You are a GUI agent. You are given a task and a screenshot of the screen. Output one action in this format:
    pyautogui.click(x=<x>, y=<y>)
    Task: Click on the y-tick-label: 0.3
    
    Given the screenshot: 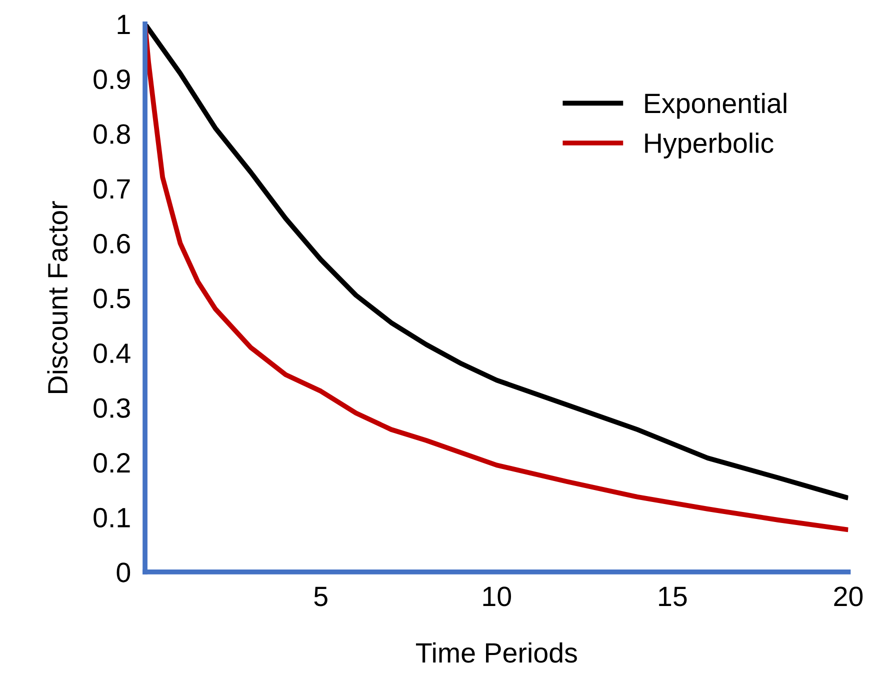 What is the action you would take?
    pyautogui.click(x=112, y=408)
    